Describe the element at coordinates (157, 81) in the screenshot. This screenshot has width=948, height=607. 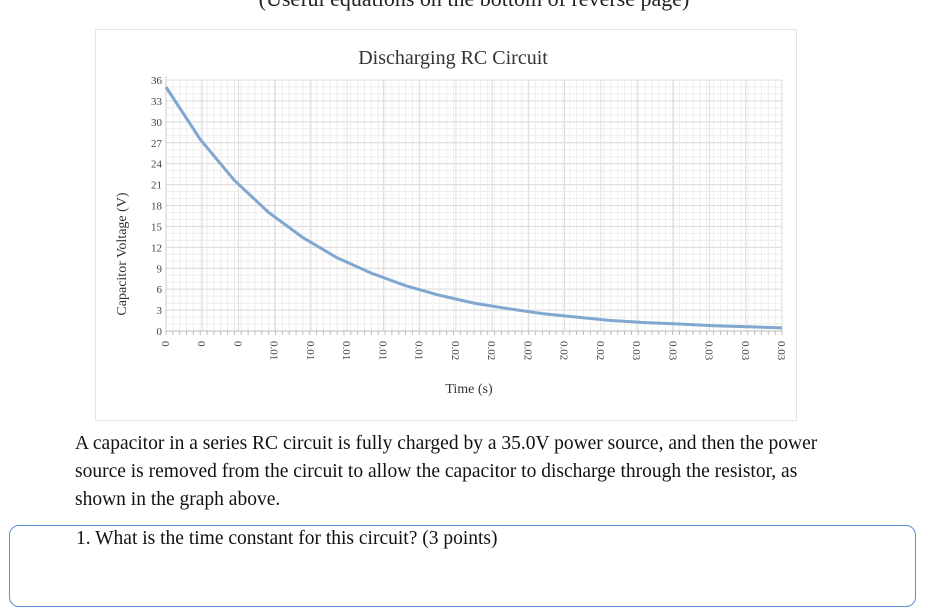
I see `y-tick-label: 36` at that location.